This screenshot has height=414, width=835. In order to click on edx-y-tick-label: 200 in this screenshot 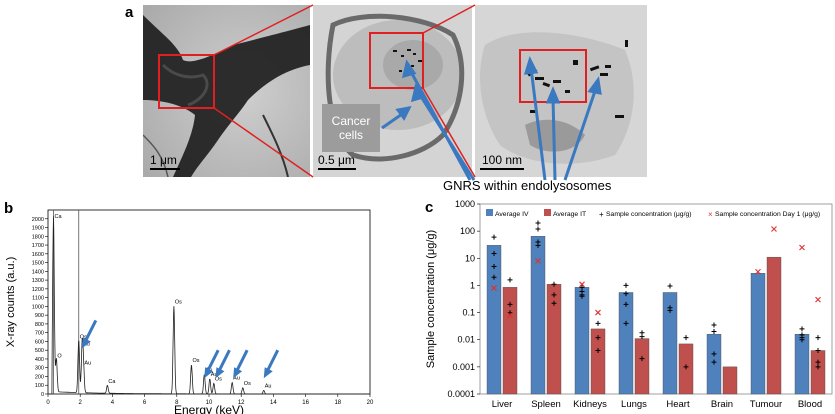, I will do `click(39, 377)`.